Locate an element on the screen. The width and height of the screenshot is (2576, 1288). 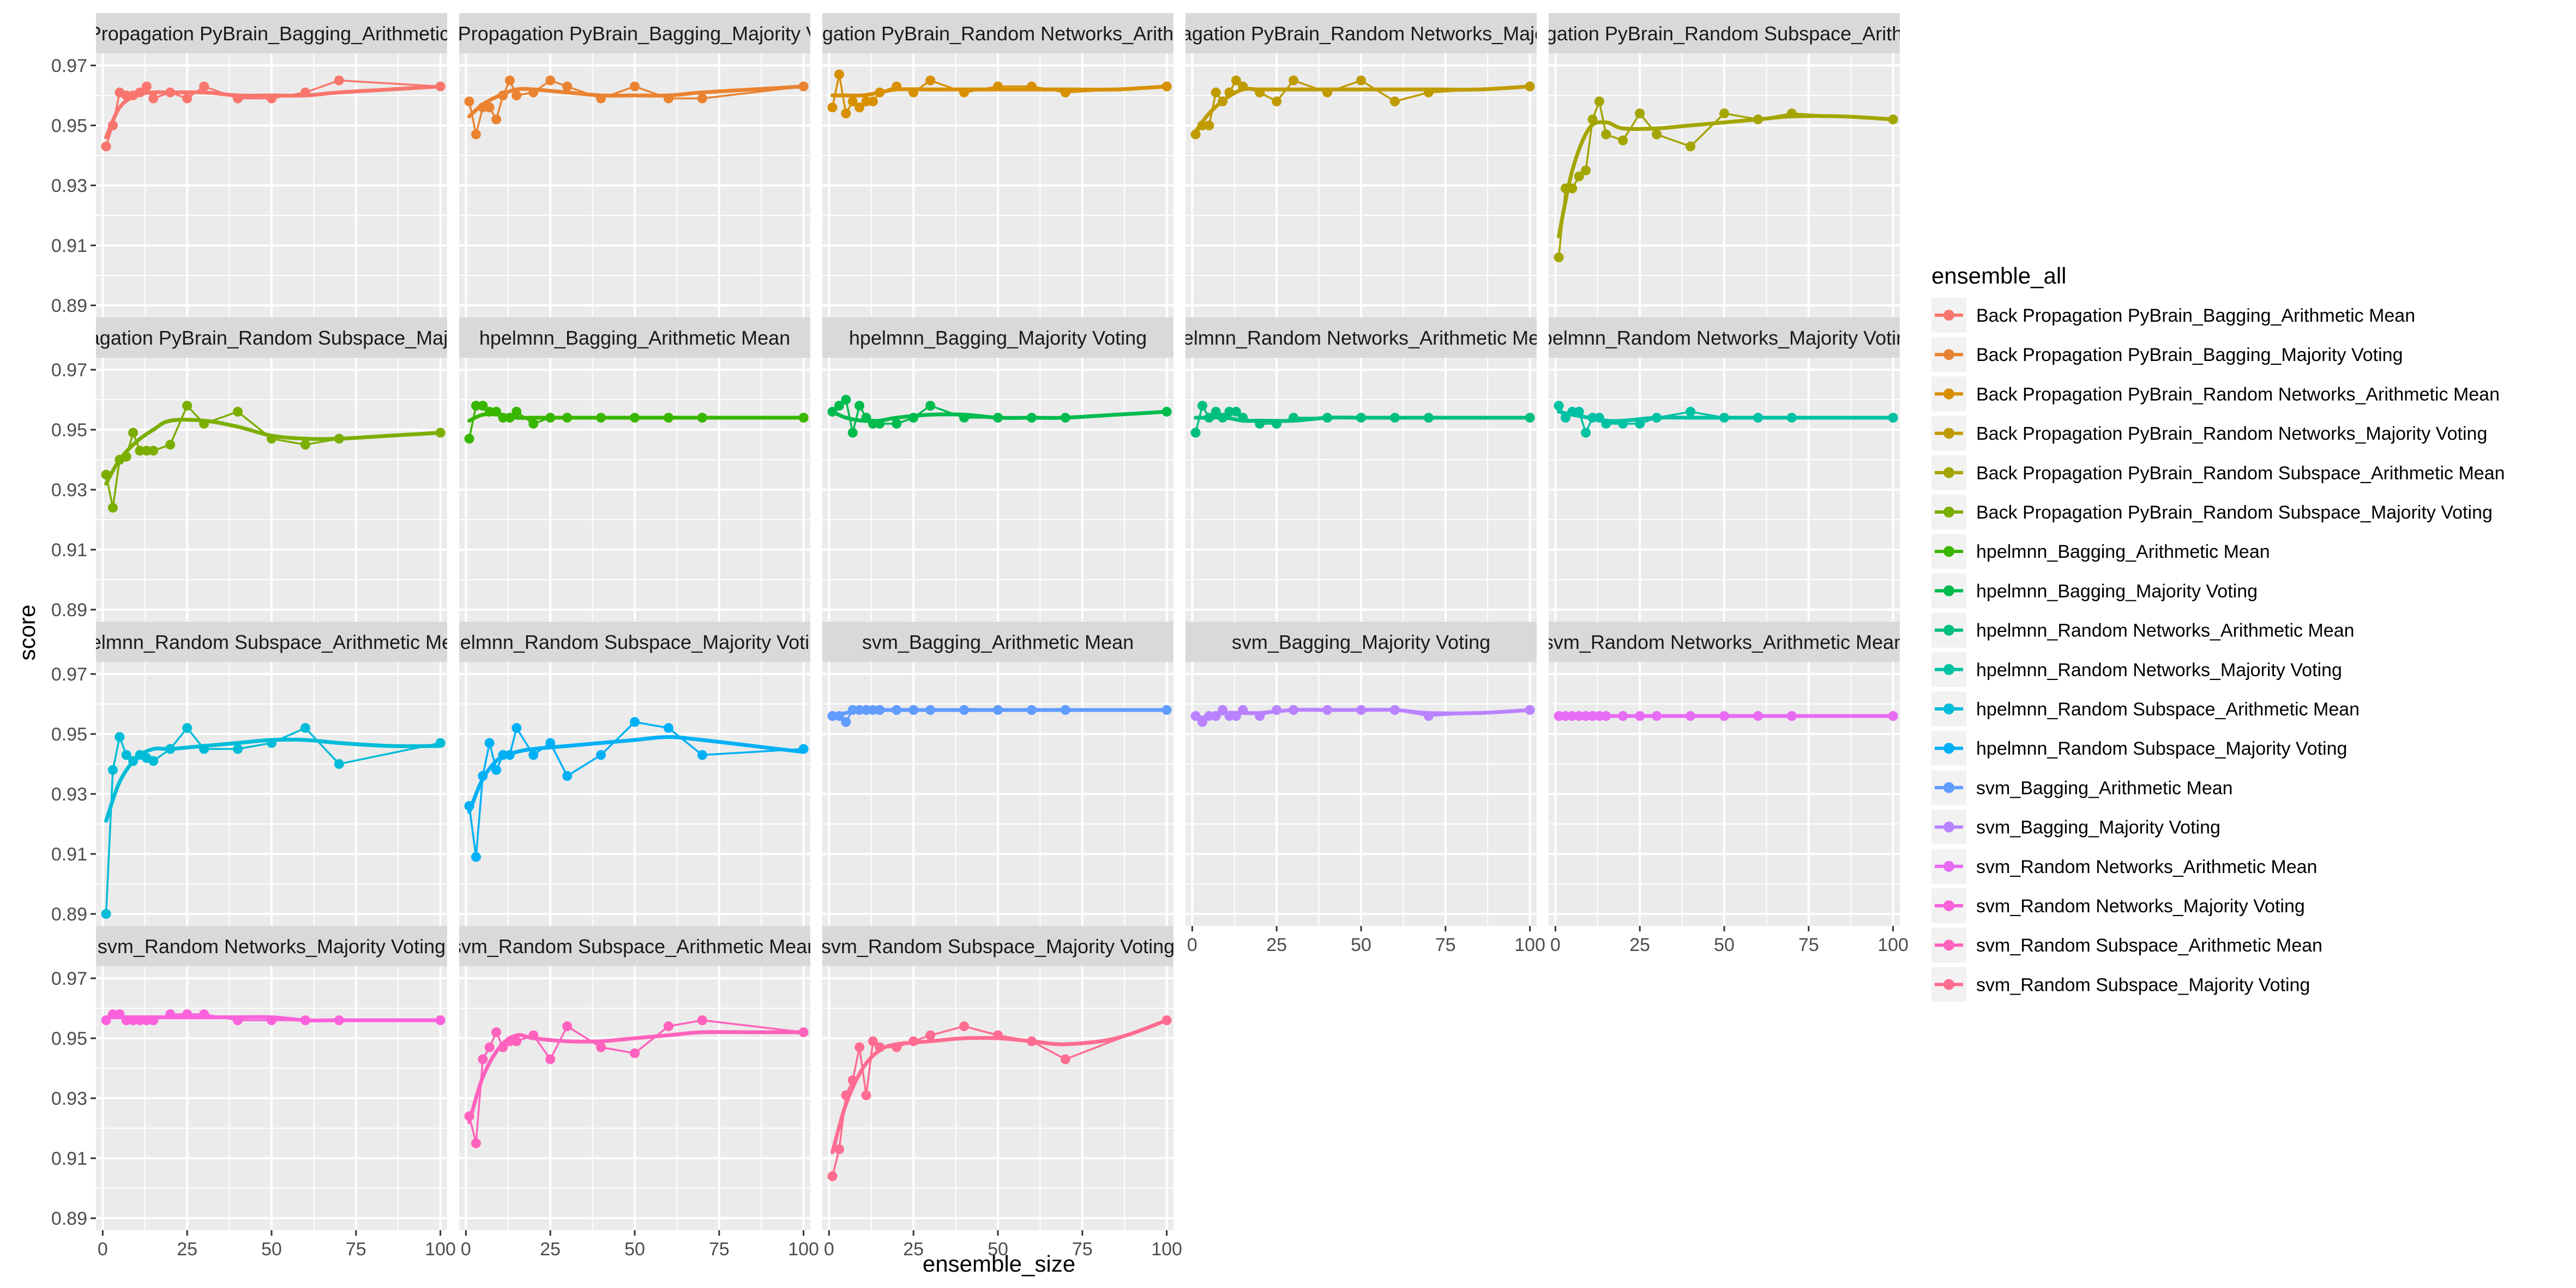
x-axis-title: ensemble_size is located at coordinates (999, 1264).